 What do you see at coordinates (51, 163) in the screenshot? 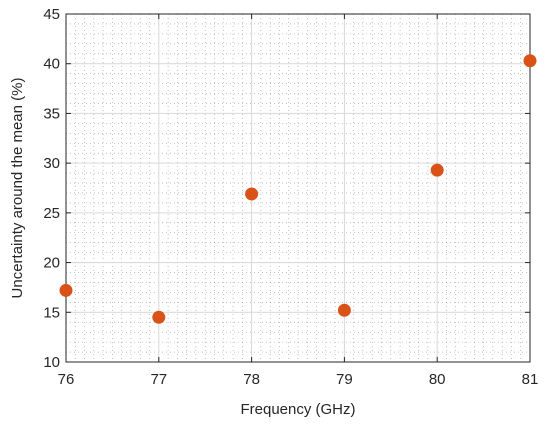
I see `y-tick-label: 30` at bounding box center [51, 163].